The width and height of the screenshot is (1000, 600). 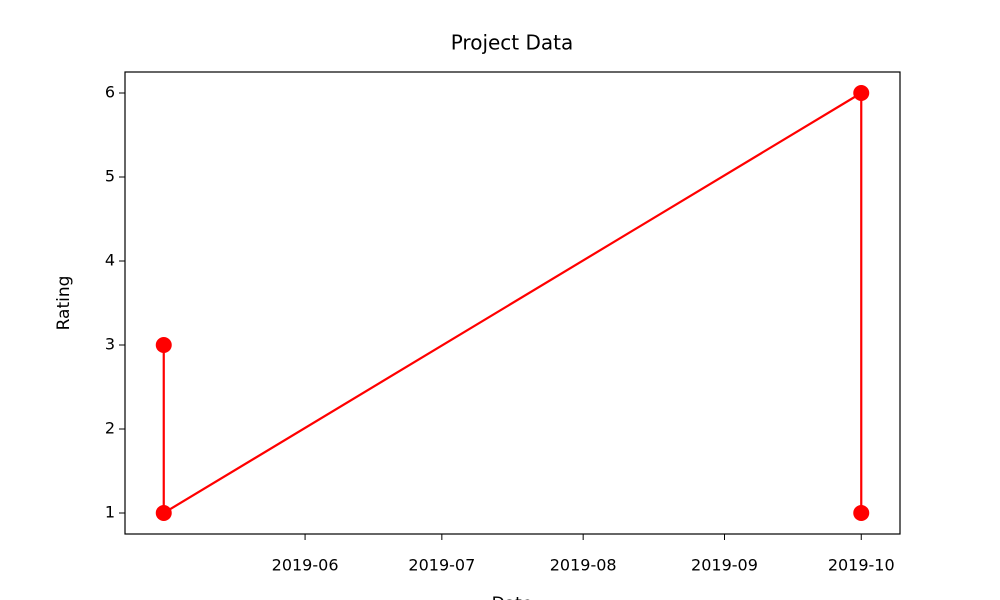 What do you see at coordinates (861, 565) in the screenshot?
I see `x-tick-label: 2019-10` at bounding box center [861, 565].